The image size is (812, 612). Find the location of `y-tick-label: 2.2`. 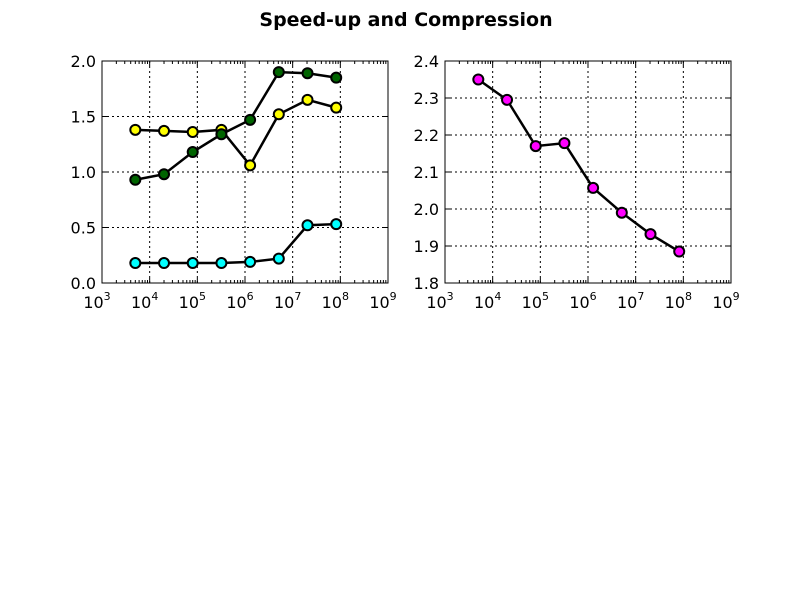

y-tick-label: 2.2 is located at coordinates (426, 135).